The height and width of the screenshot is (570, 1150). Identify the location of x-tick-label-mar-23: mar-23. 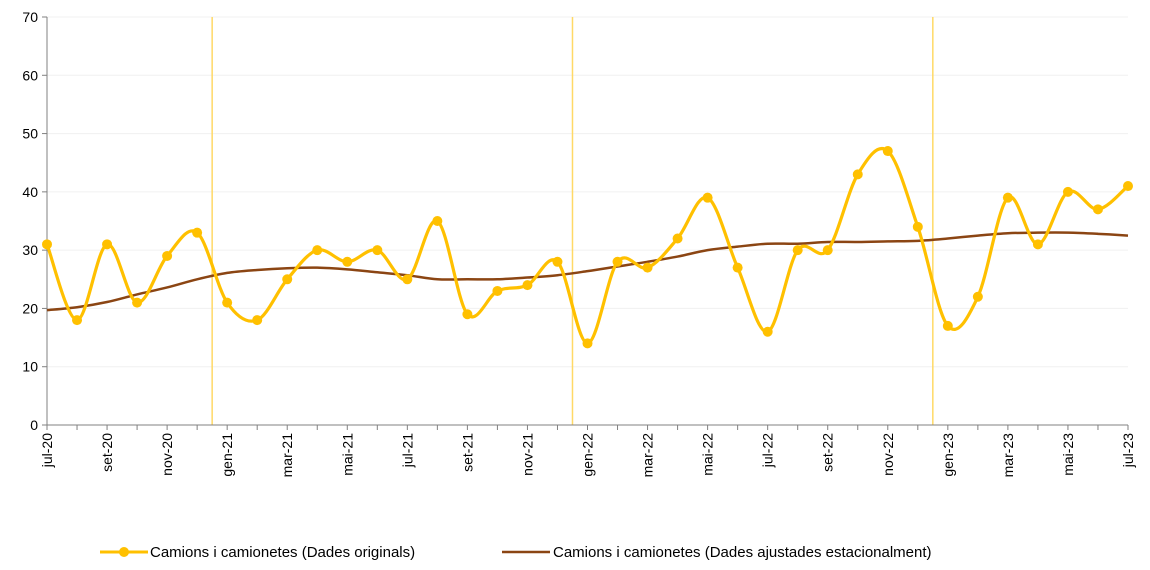
(1008, 455).